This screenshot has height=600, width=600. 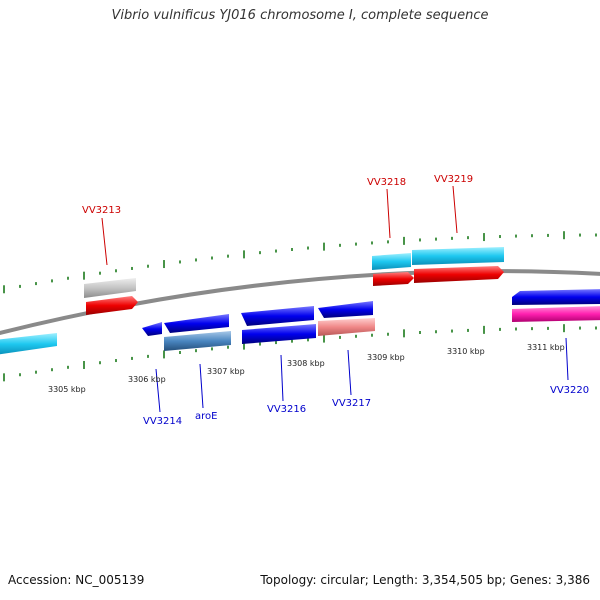 I want to click on label-vv3218: VV3218, so click(x=386, y=182).